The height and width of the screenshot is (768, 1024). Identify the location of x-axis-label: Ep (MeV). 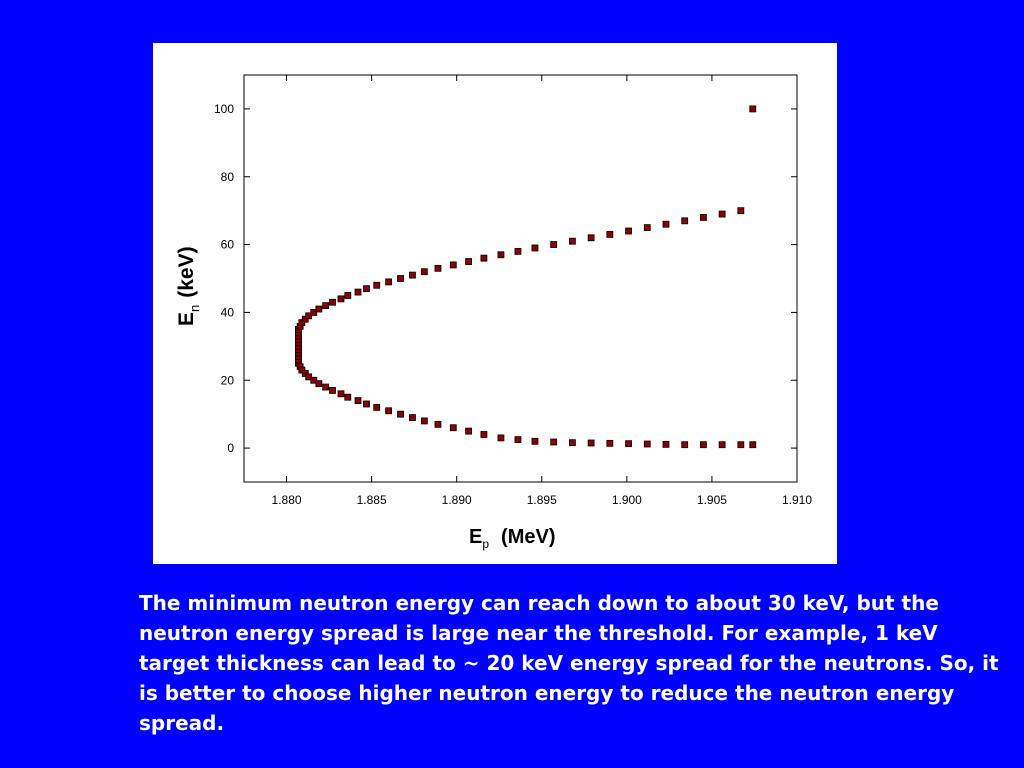
(512, 538).